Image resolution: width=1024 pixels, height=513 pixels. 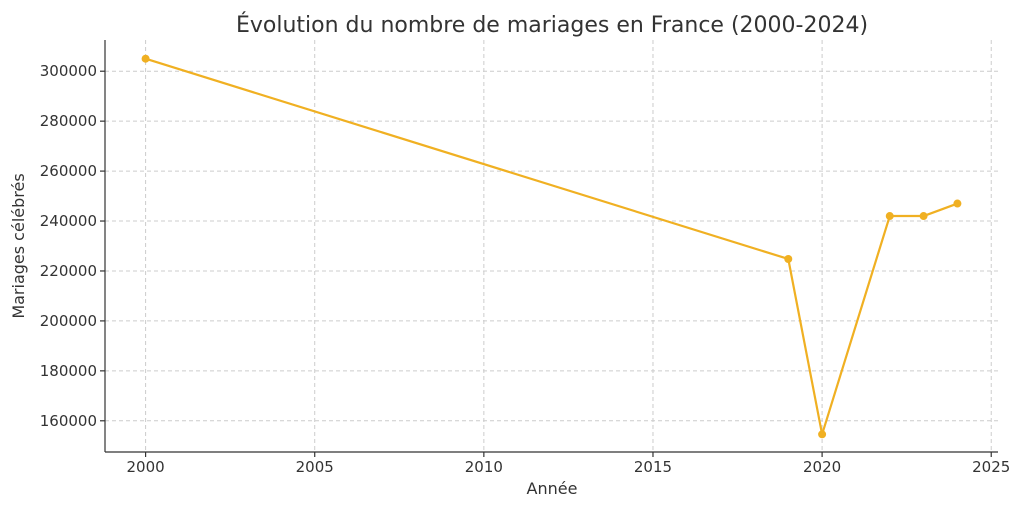 What do you see at coordinates (68, 221) in the screenshot?
I see `y-tick-label: 240000` at bounding box center [68, 221].